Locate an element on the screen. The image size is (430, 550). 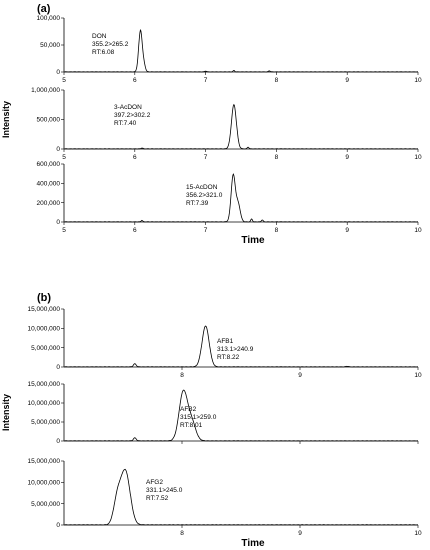
peak-annotation: 315.1>259.0 is located at coordinates (198, 417).